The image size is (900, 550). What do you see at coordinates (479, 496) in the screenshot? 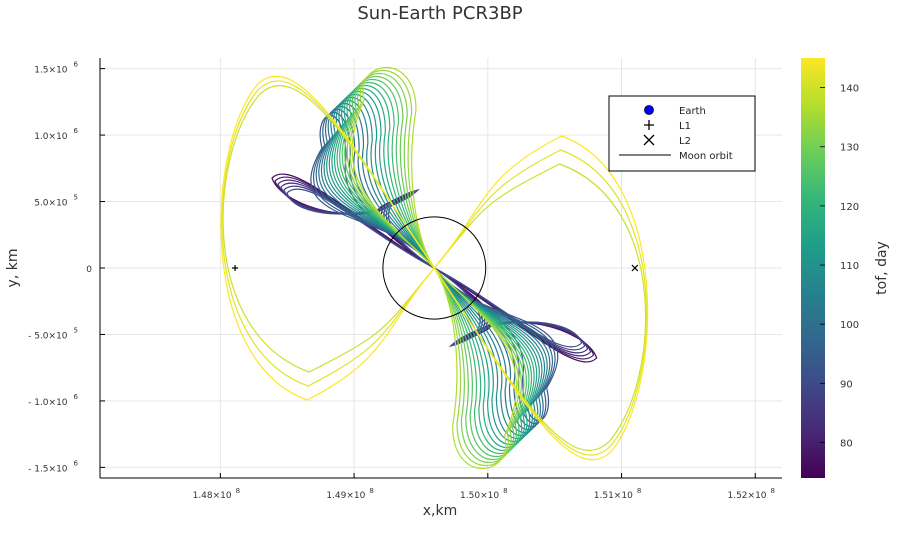
I see `x-tick-mantissa: 1.50×10` at bounding box center [479, 496].